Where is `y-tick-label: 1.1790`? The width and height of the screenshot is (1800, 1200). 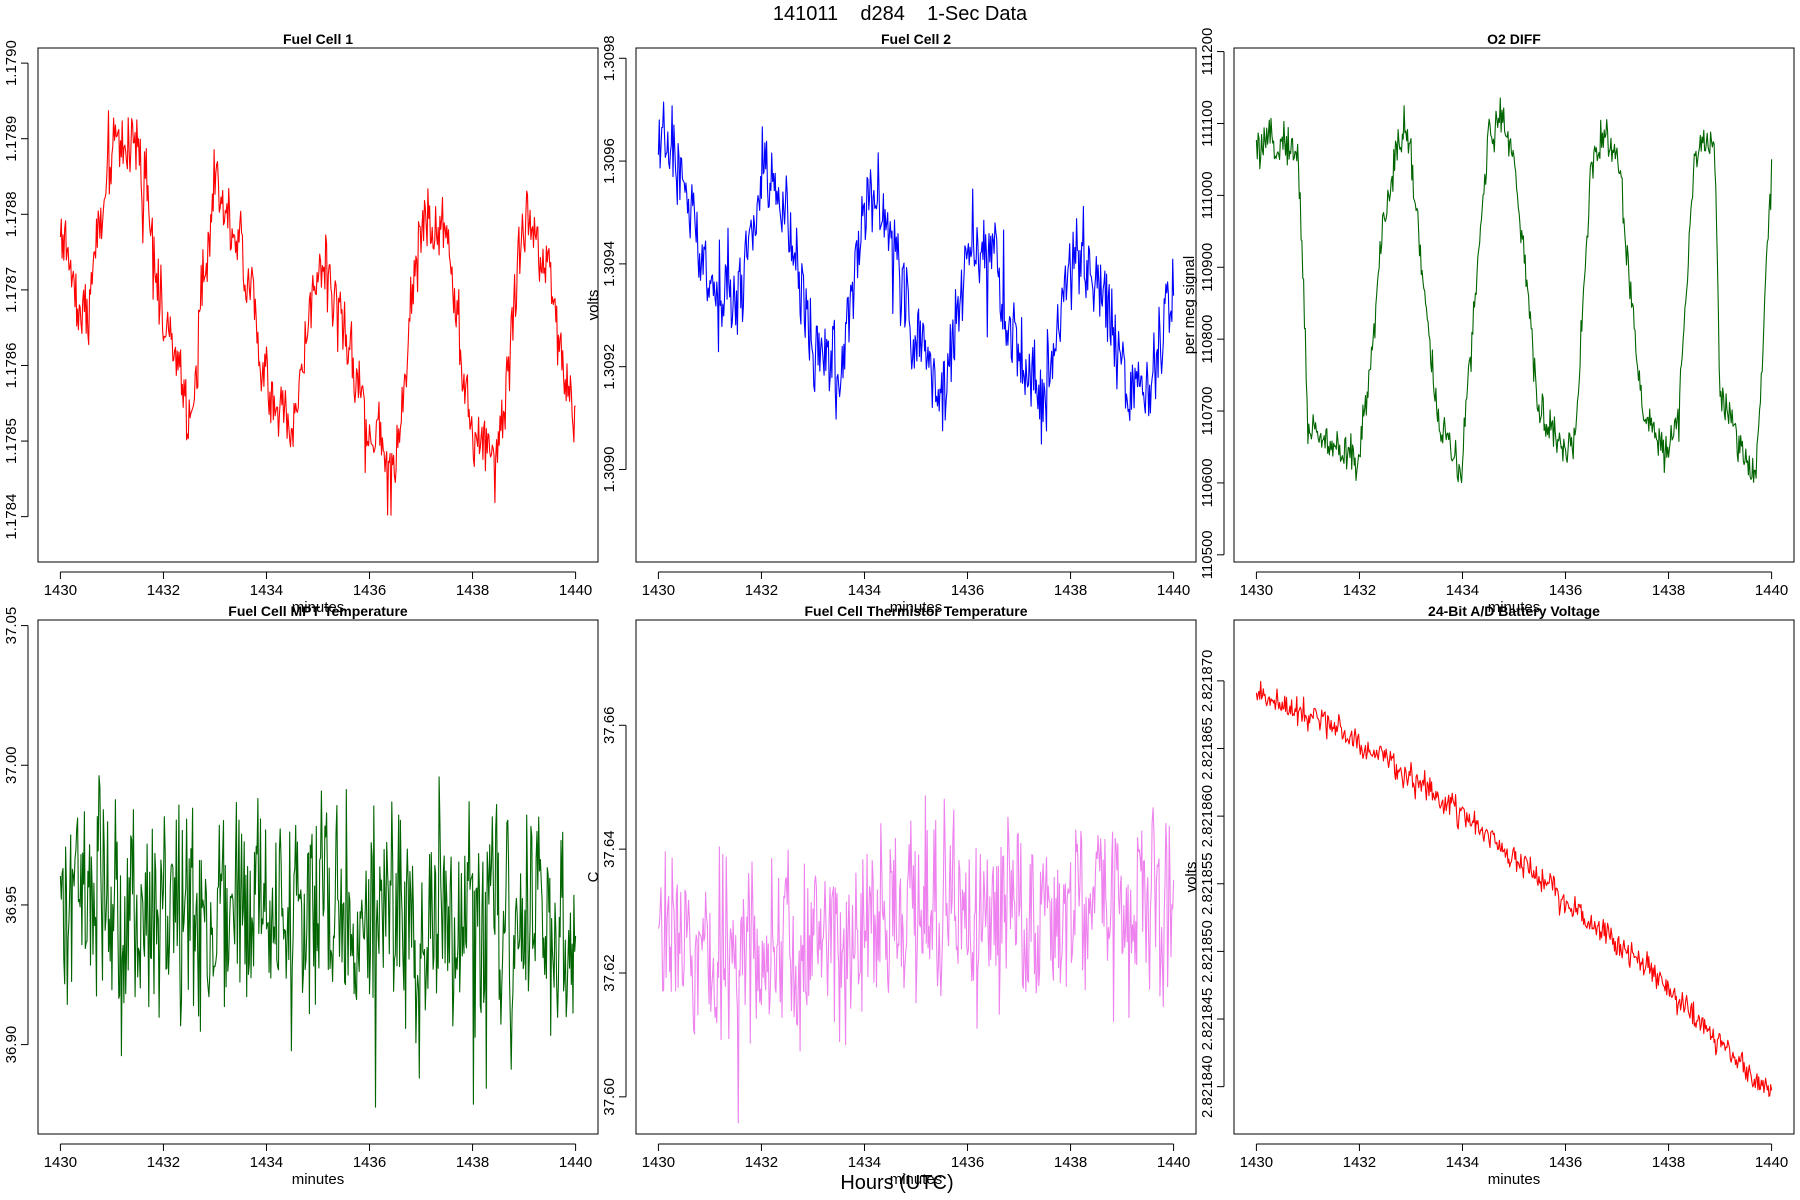 y-tick-label: 1.1790 is located at coordinates (11, 63).